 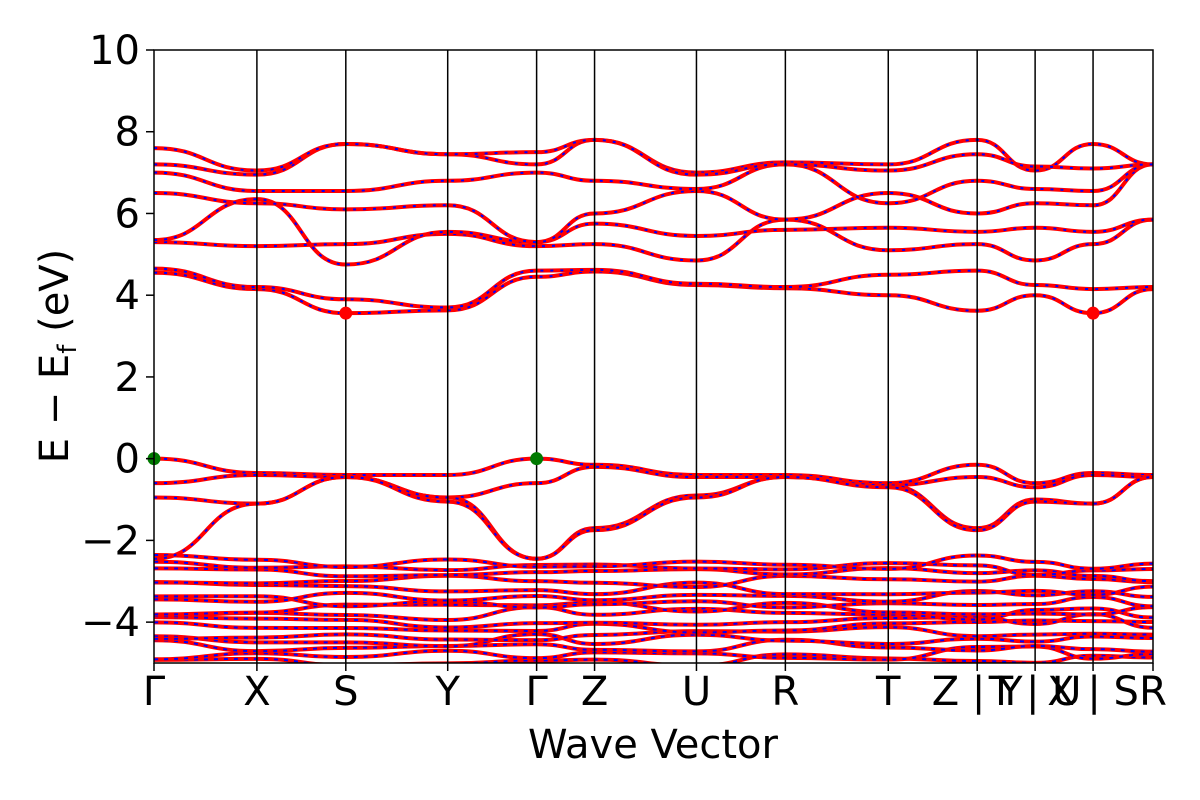 I want to click on band-dash-c2, so click(x=653, y=288).